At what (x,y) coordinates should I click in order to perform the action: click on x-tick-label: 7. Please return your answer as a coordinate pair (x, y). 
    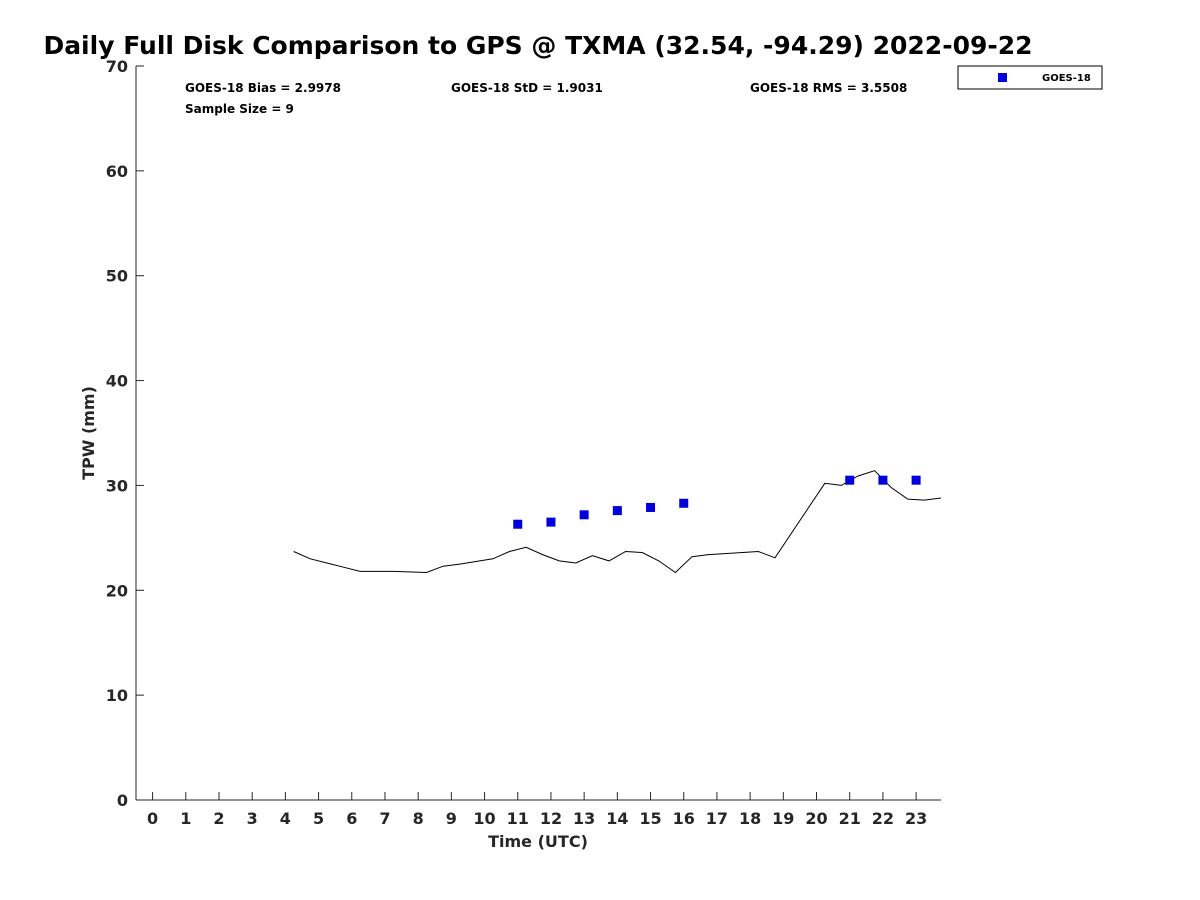
    Looking at the image, I should click on (384, 818).